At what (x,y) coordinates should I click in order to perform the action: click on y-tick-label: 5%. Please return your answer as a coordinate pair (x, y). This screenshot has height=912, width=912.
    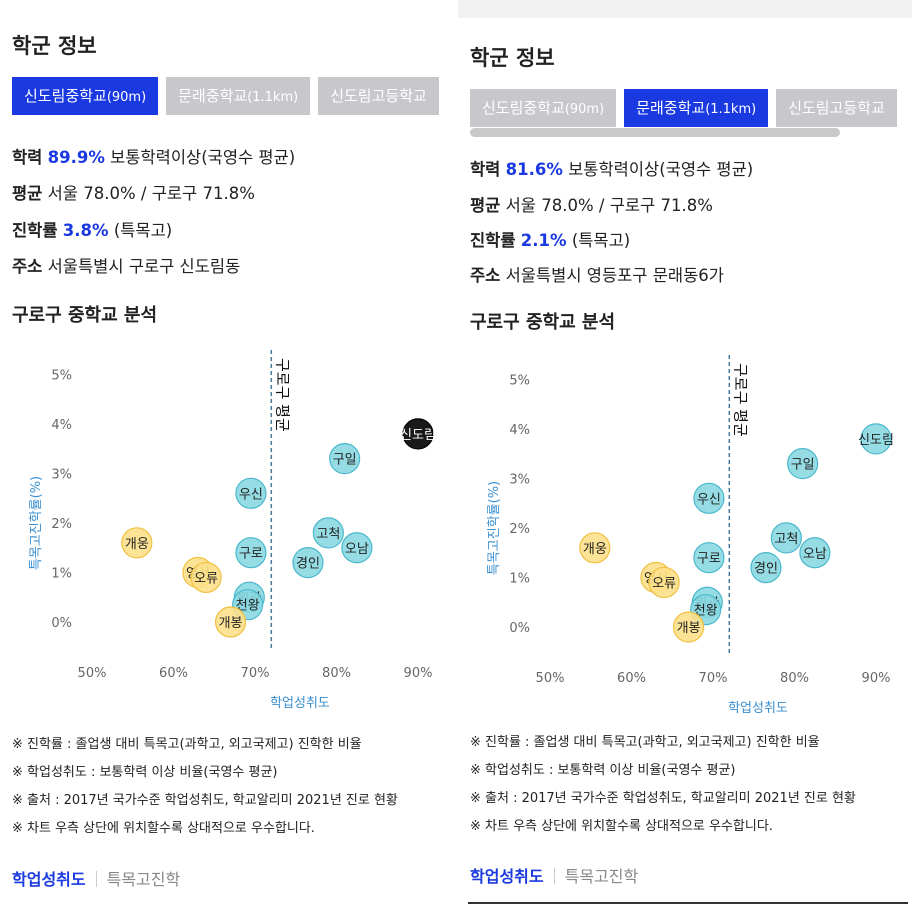
    Looking at the image, I should click on (61, 376).